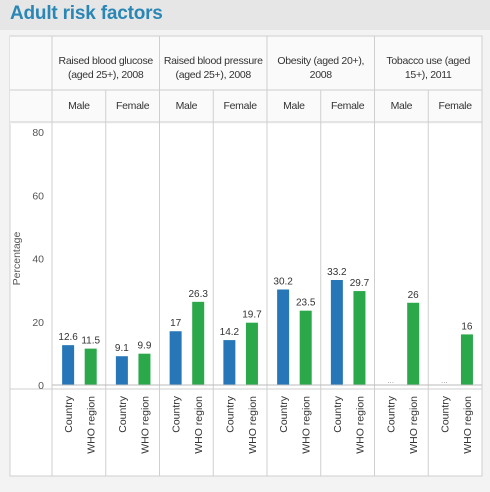 The width and height of the screenshot is (490, 492). Describe the element at coordinates (360, 283) in the screenshot. I see `data-label: 29.7` at that location.